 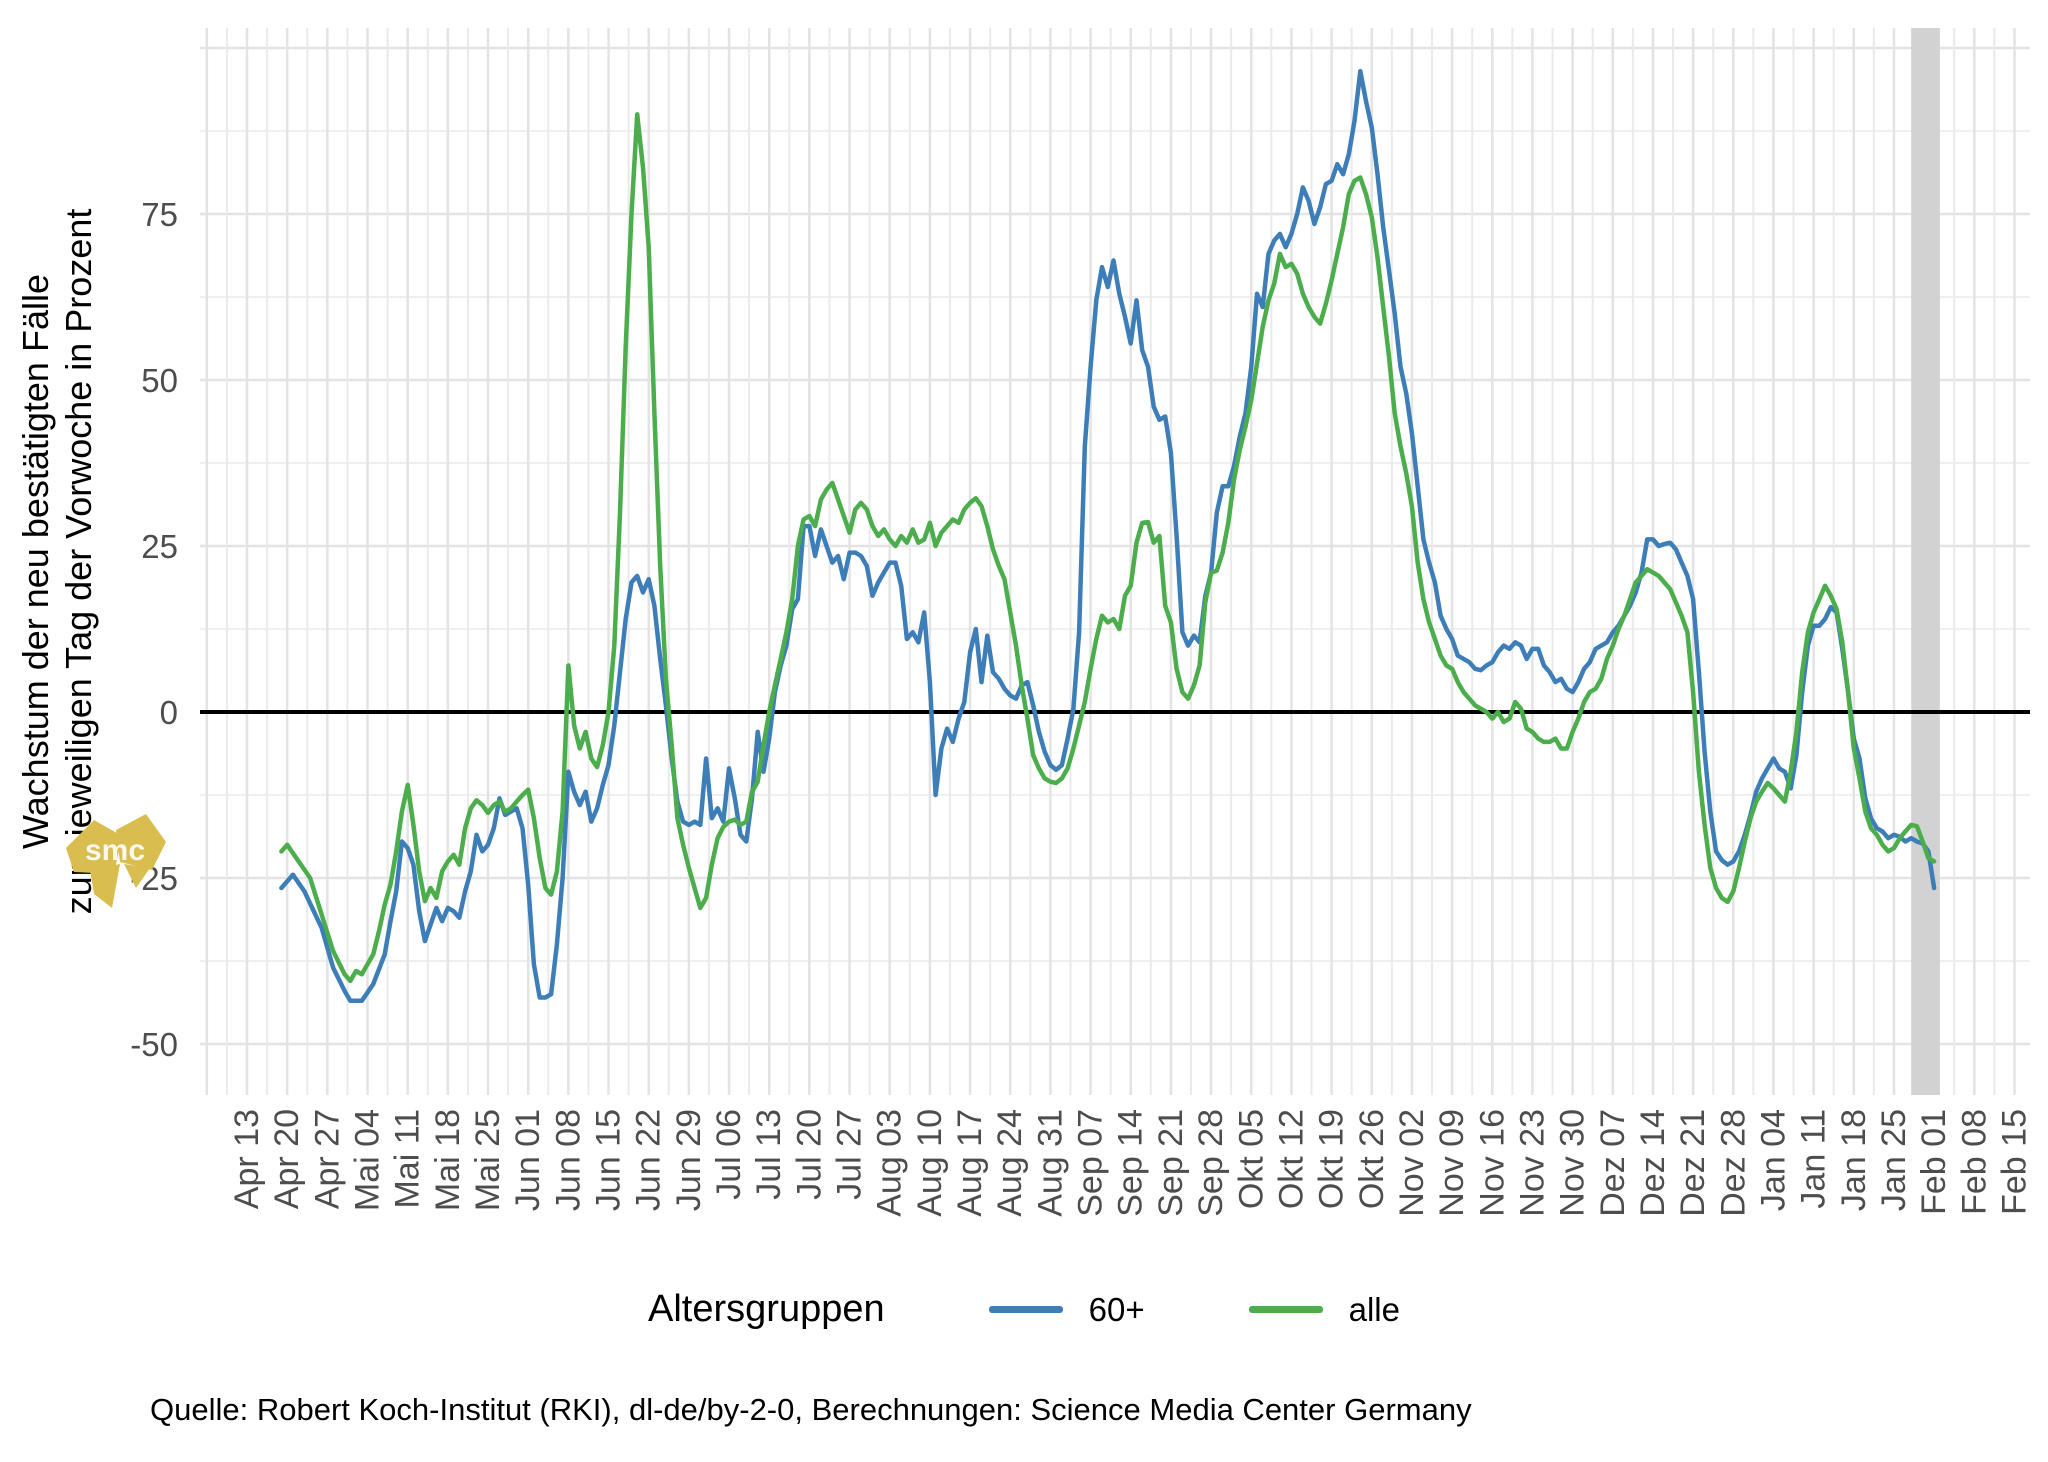 I want to click on x-tick-label: Sep 14, so click(x=1131, y=1163).